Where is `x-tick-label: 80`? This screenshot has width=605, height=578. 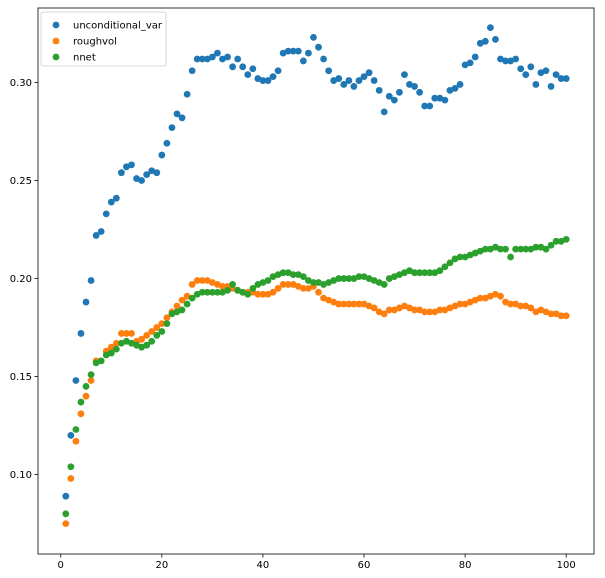
x-tick-label: 80 is located at coordinates (465, 565).